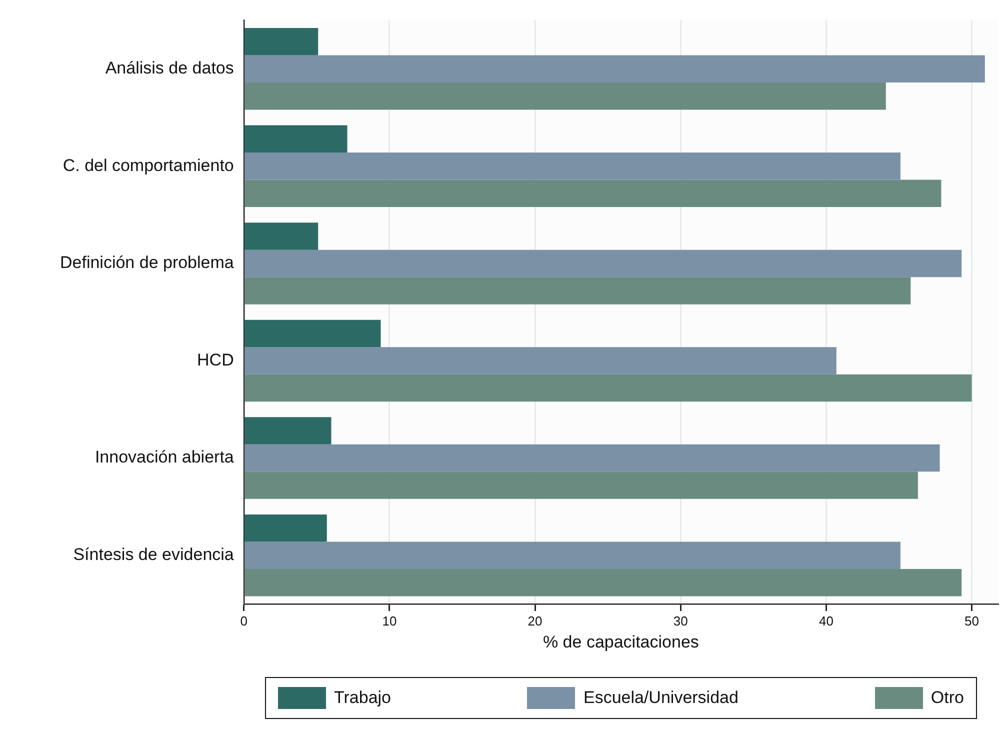 Image resolution: width=1000 pixels, height=731 pixels. I want to click on x-tick-label: 10, so click(389, 620).